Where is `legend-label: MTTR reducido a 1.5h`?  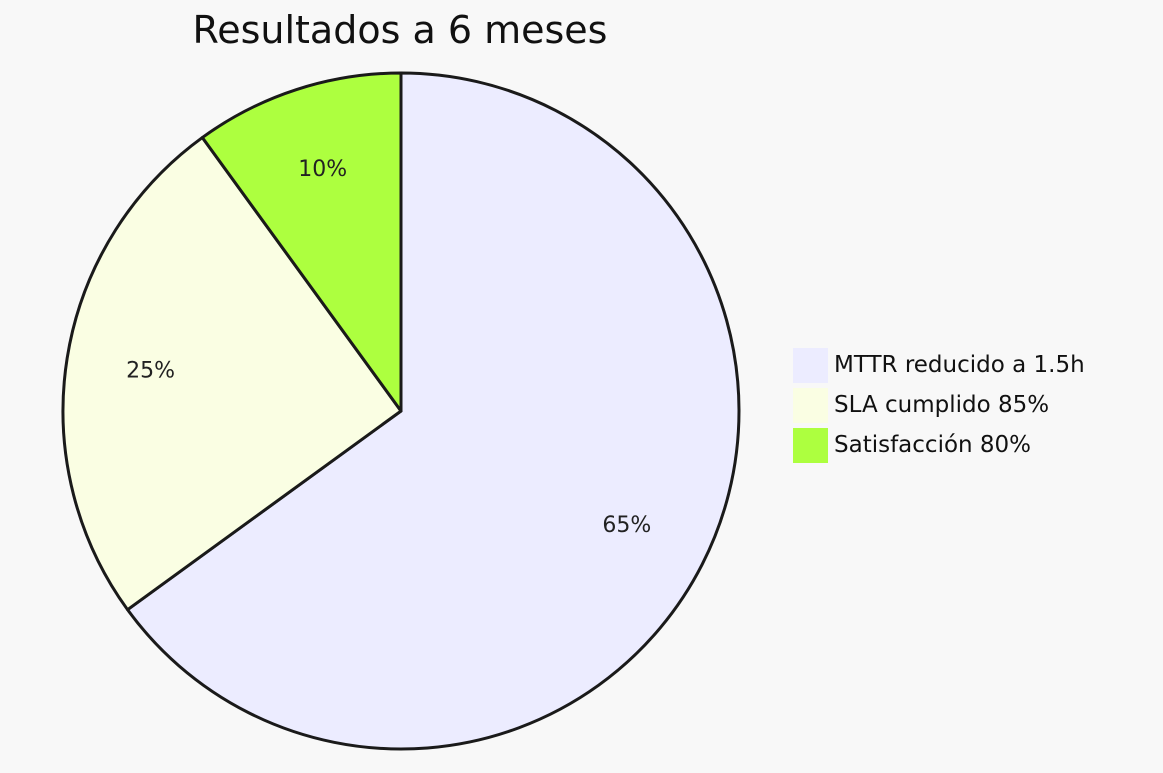
legend-label: MTTR reducido a 1.5h is located at coordinates (959, 365).